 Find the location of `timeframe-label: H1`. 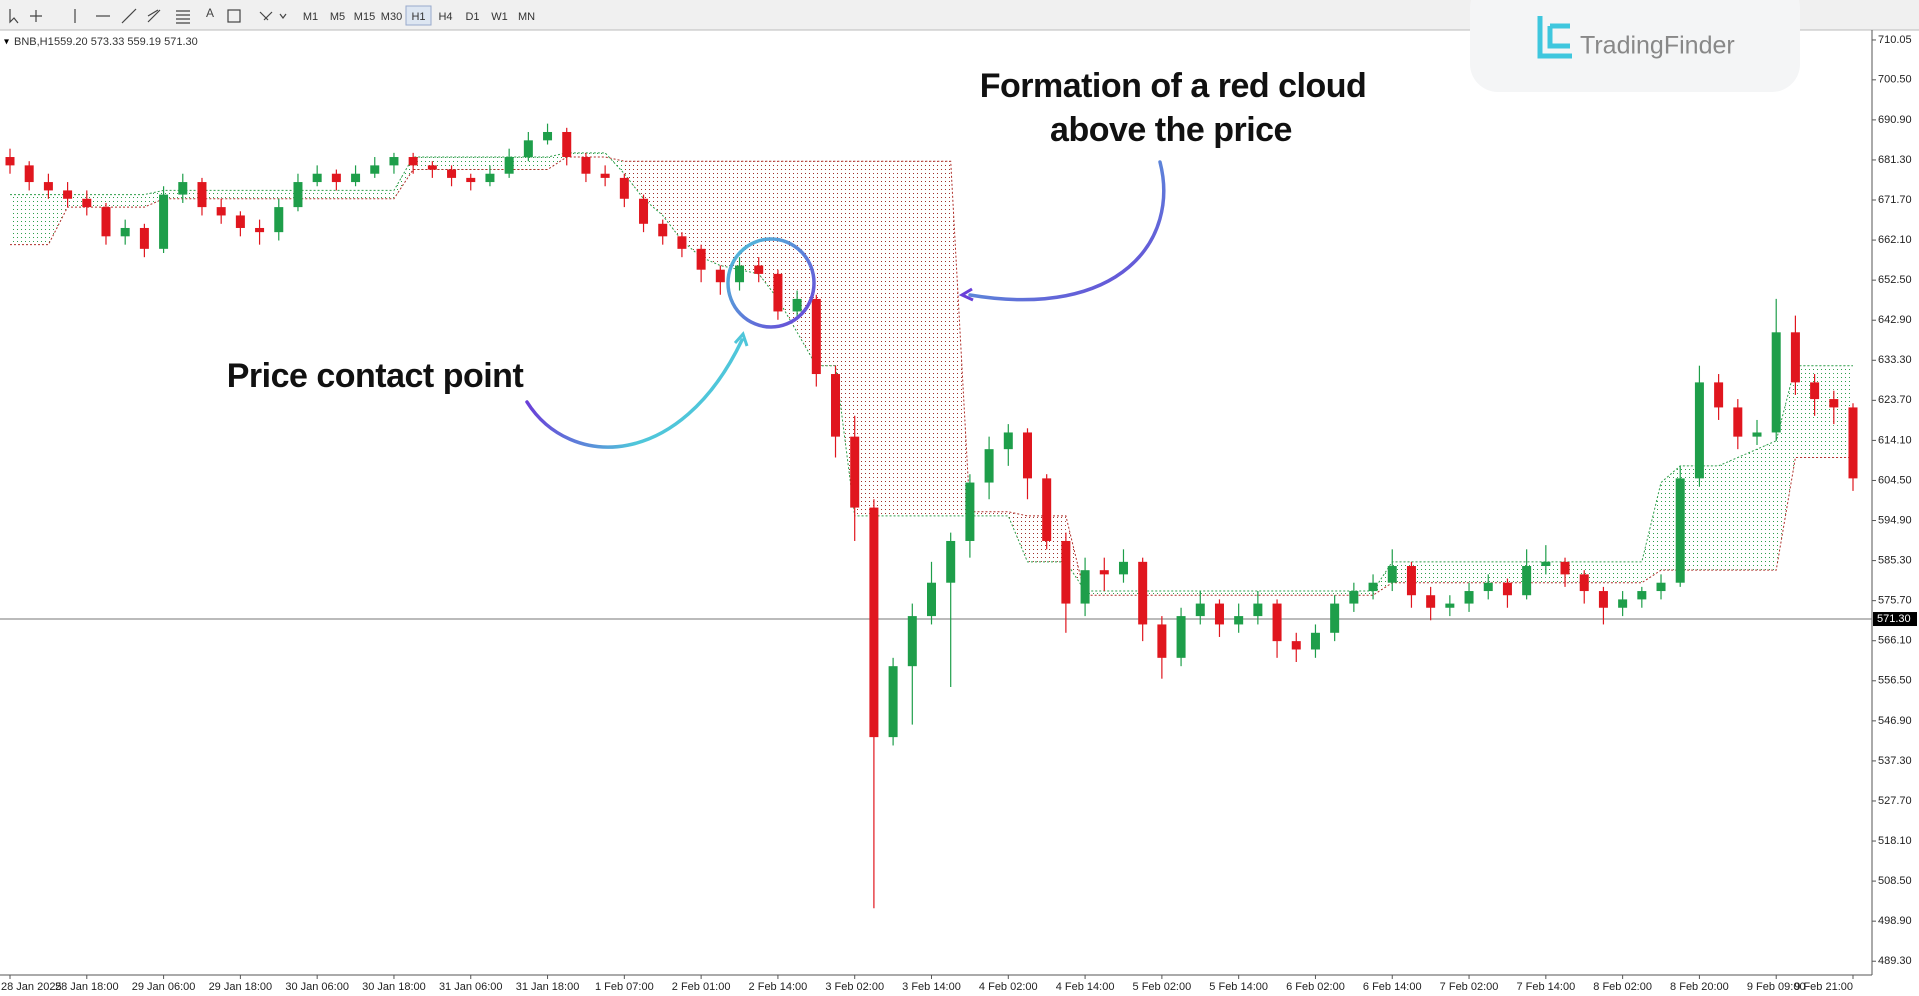

timeframe-label: H1 is located at coordinates (418, 17).